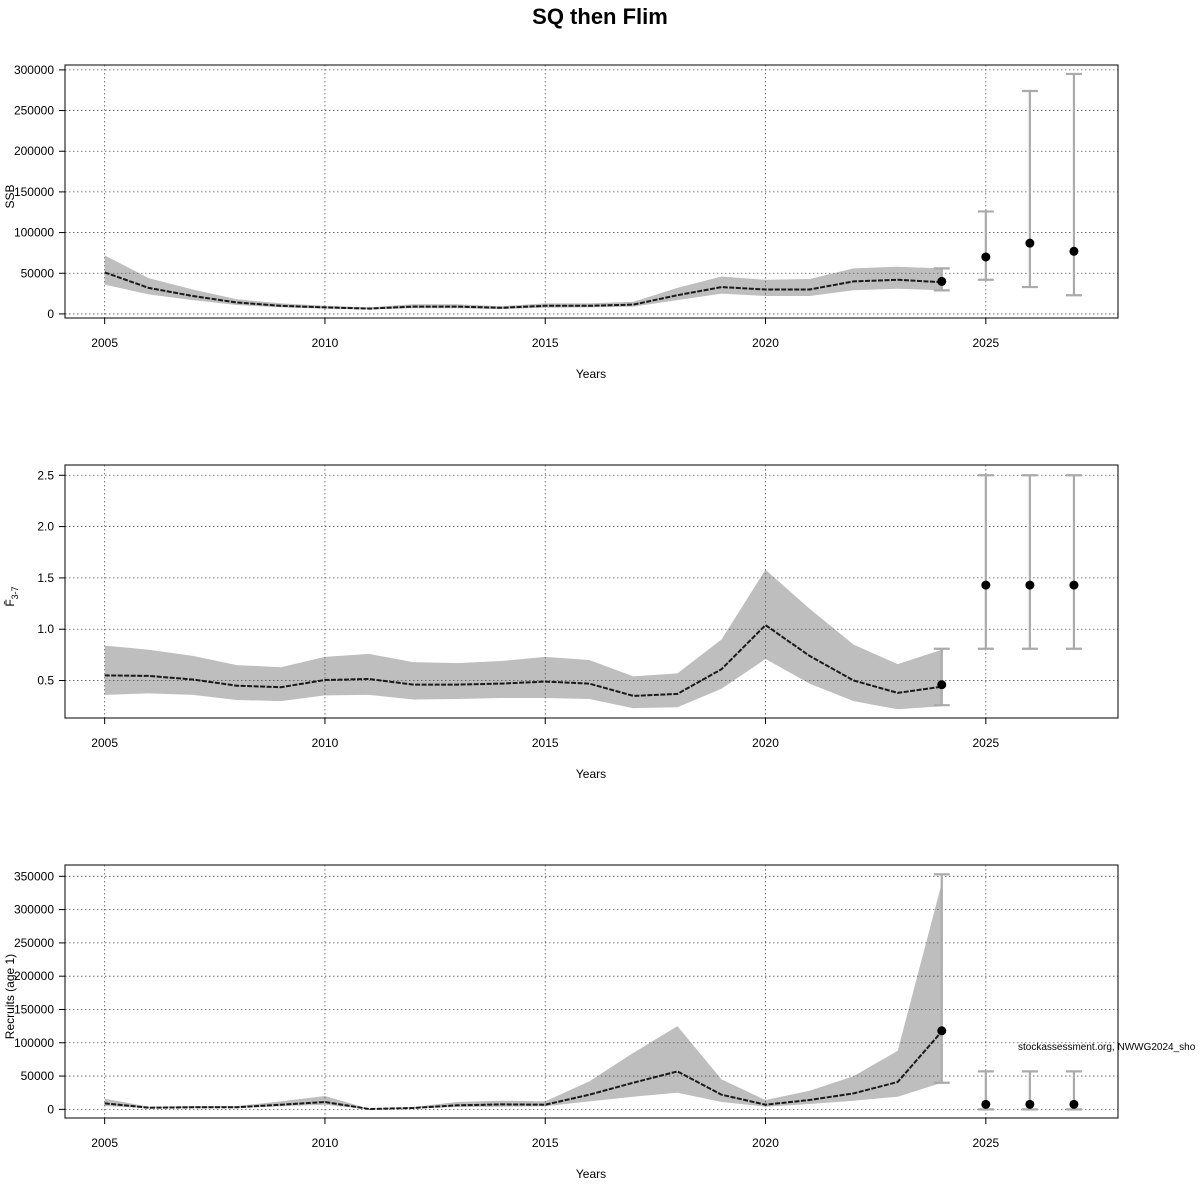  I want to click on ssb-y-tick-label: 0, so click(50, 314).